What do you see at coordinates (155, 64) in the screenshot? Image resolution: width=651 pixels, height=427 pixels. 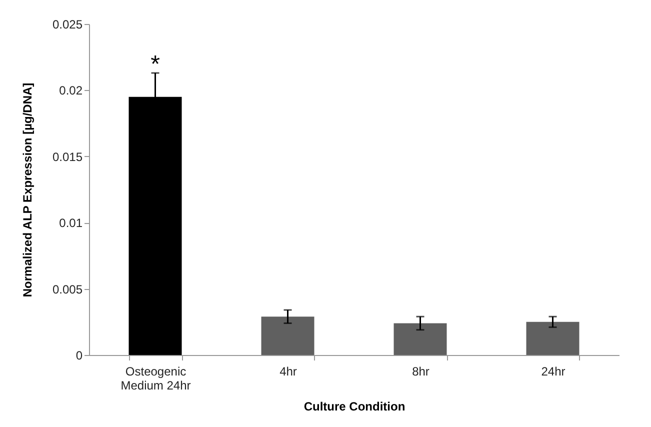 I see `annotation: *` at bounding box center [155, 64].